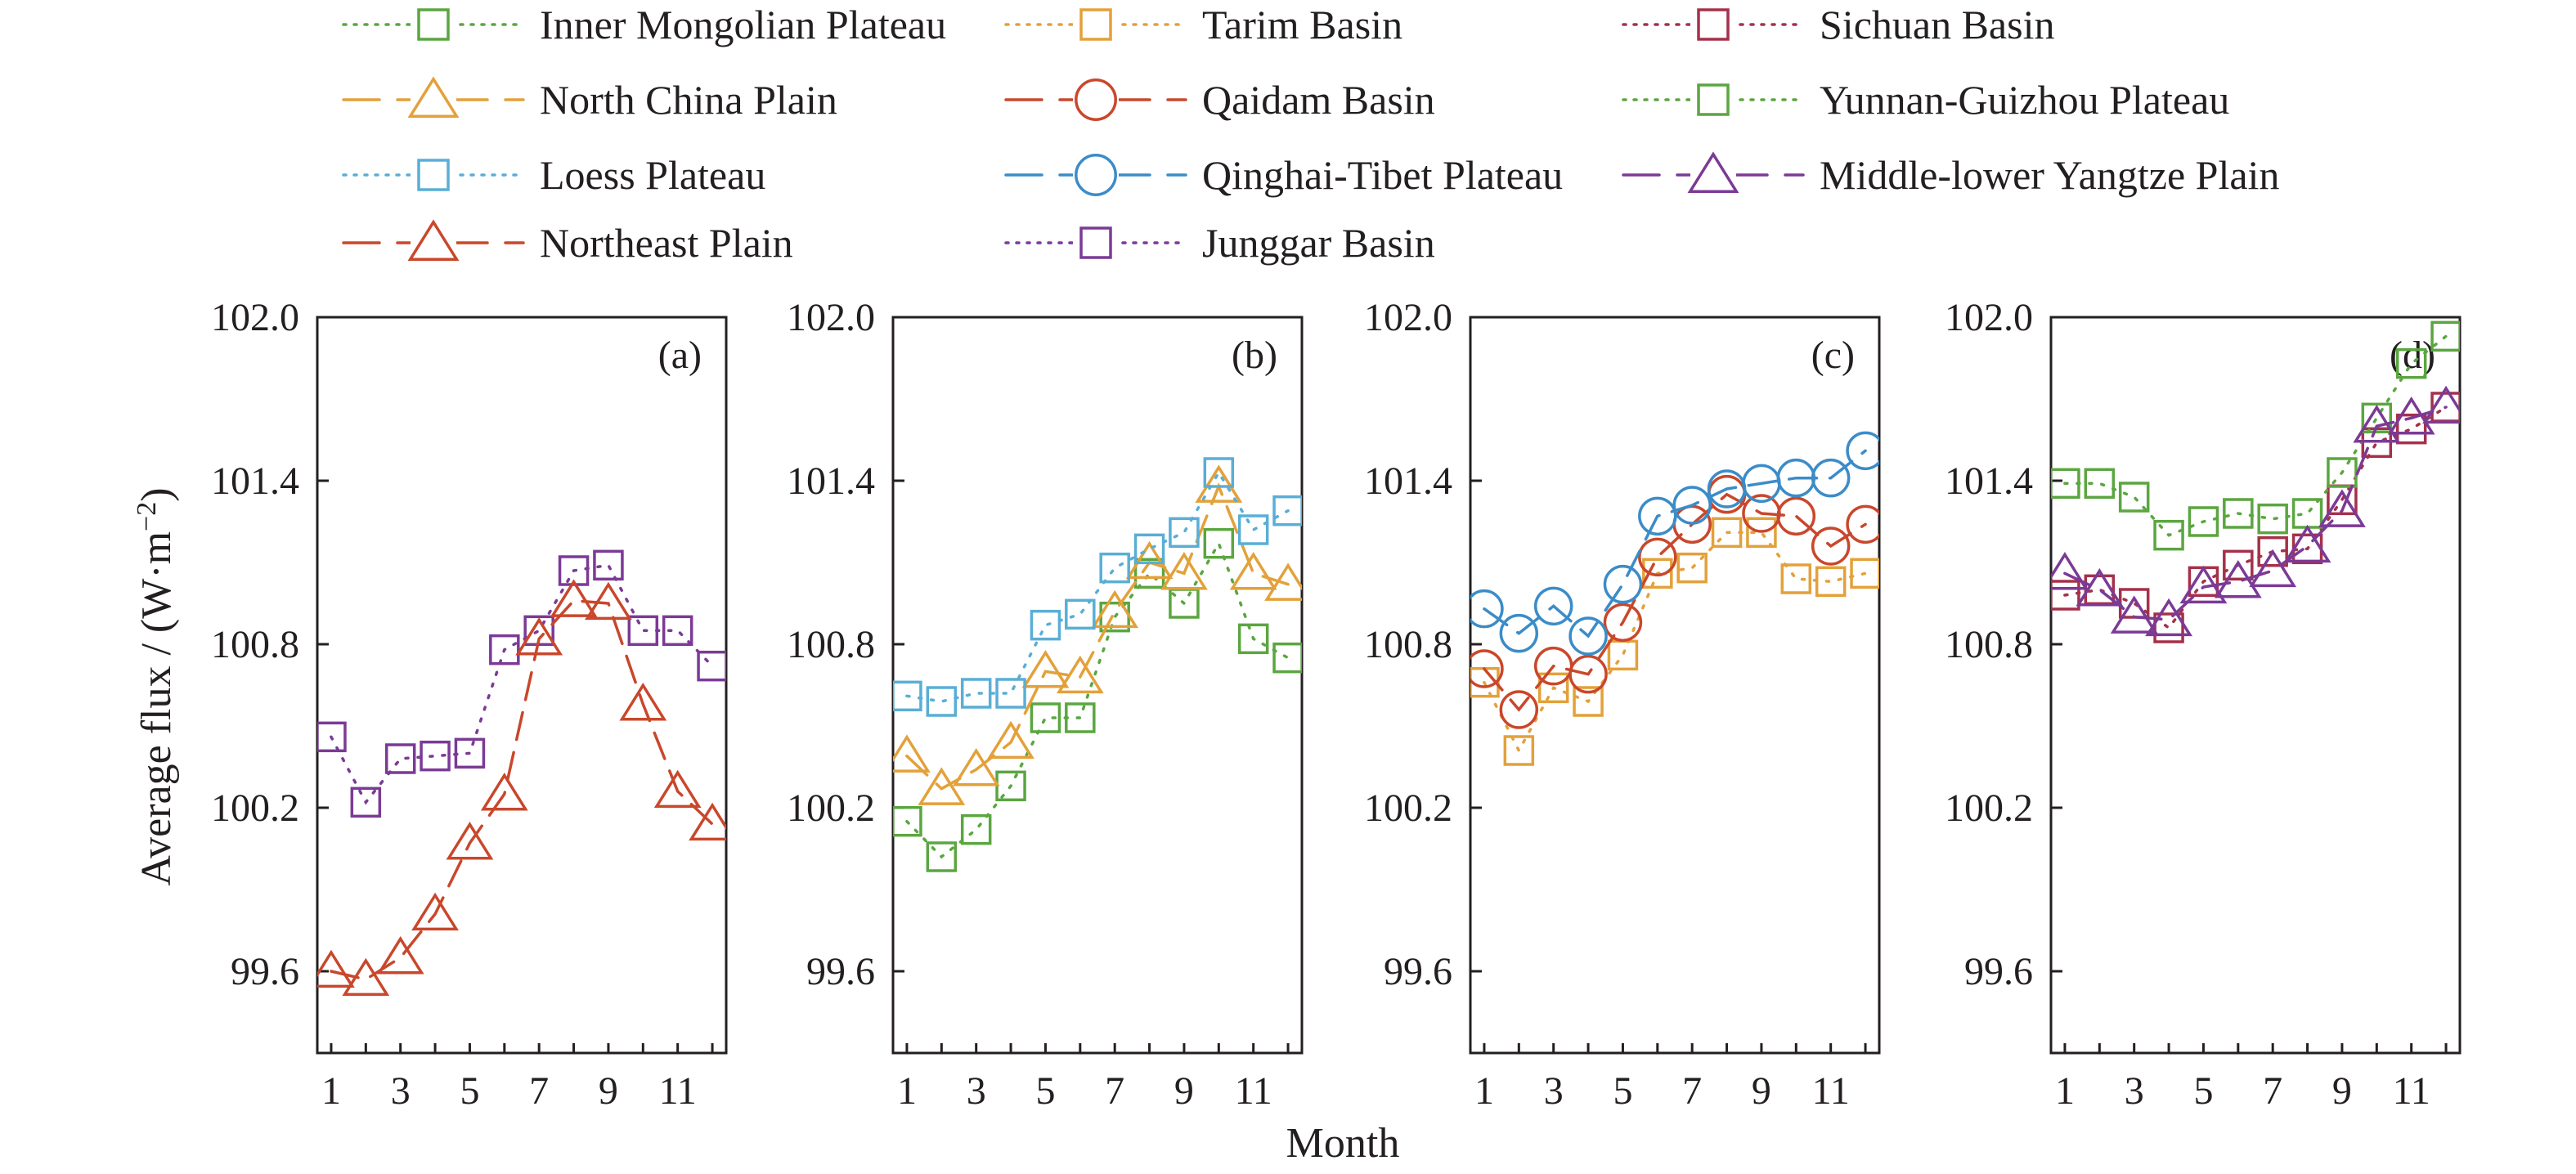 The height and width of the screenshot is (1174, 2576). I want to click on legend-label: Inner Mongolian Plateau, so click(743, 24).